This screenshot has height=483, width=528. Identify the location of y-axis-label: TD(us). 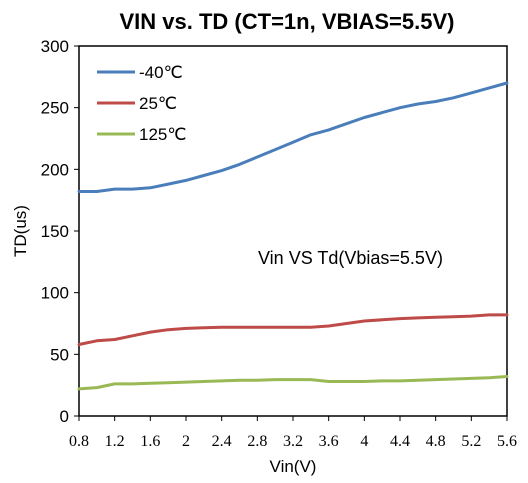
(20, 231).